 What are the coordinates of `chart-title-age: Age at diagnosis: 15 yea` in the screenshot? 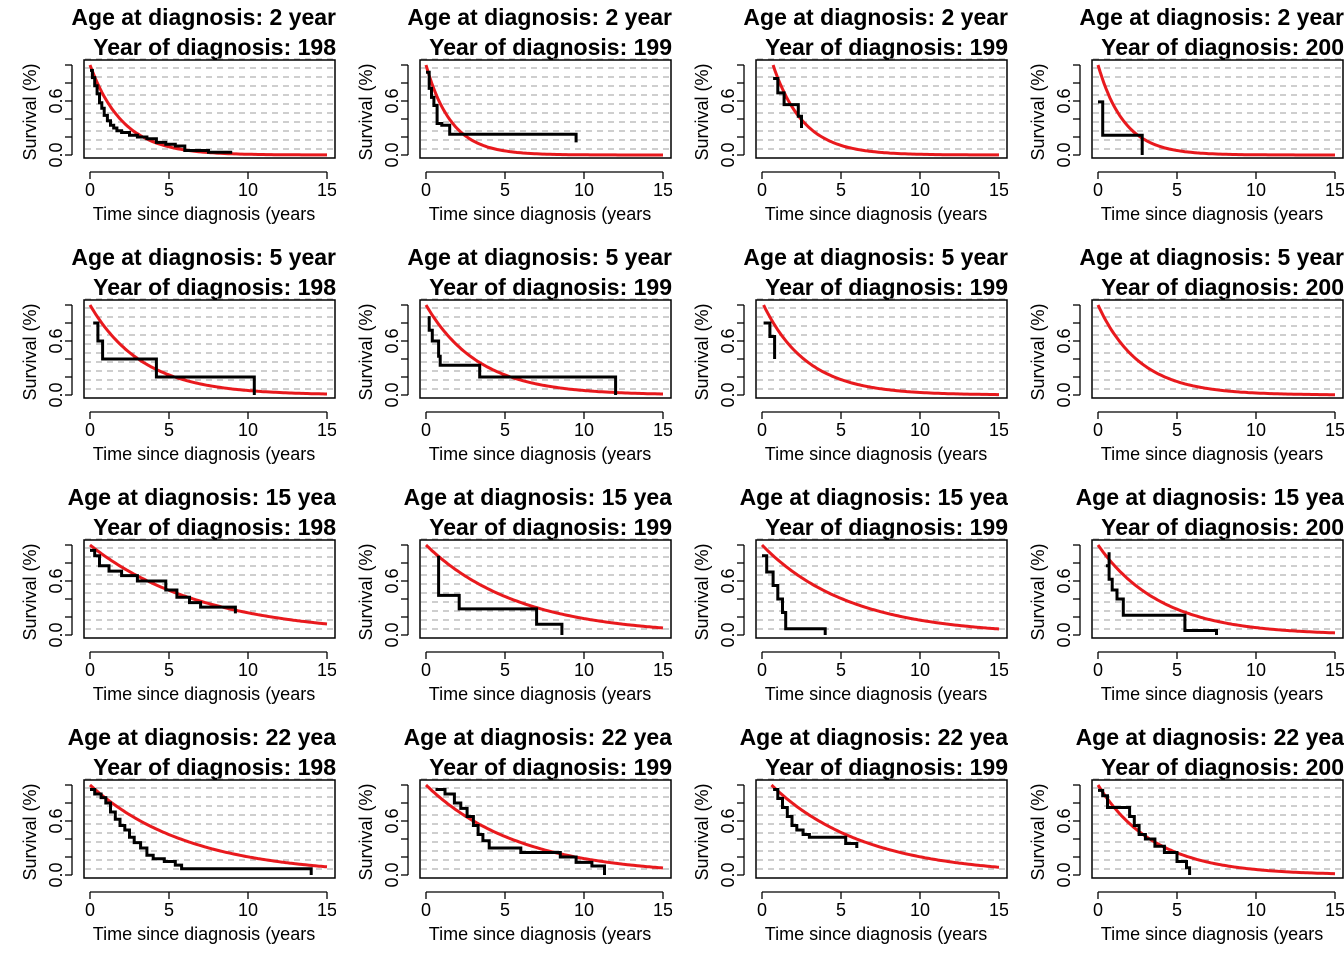 It's located at (538, 497).